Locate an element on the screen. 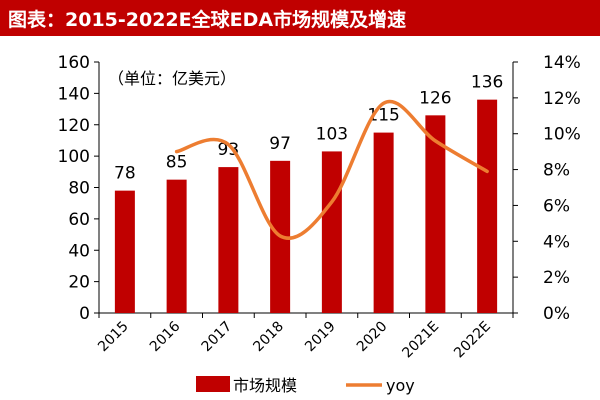 This screenshot has width=600, height=400. y-right-tick-label: 12% is located at coordinates (562, 99).